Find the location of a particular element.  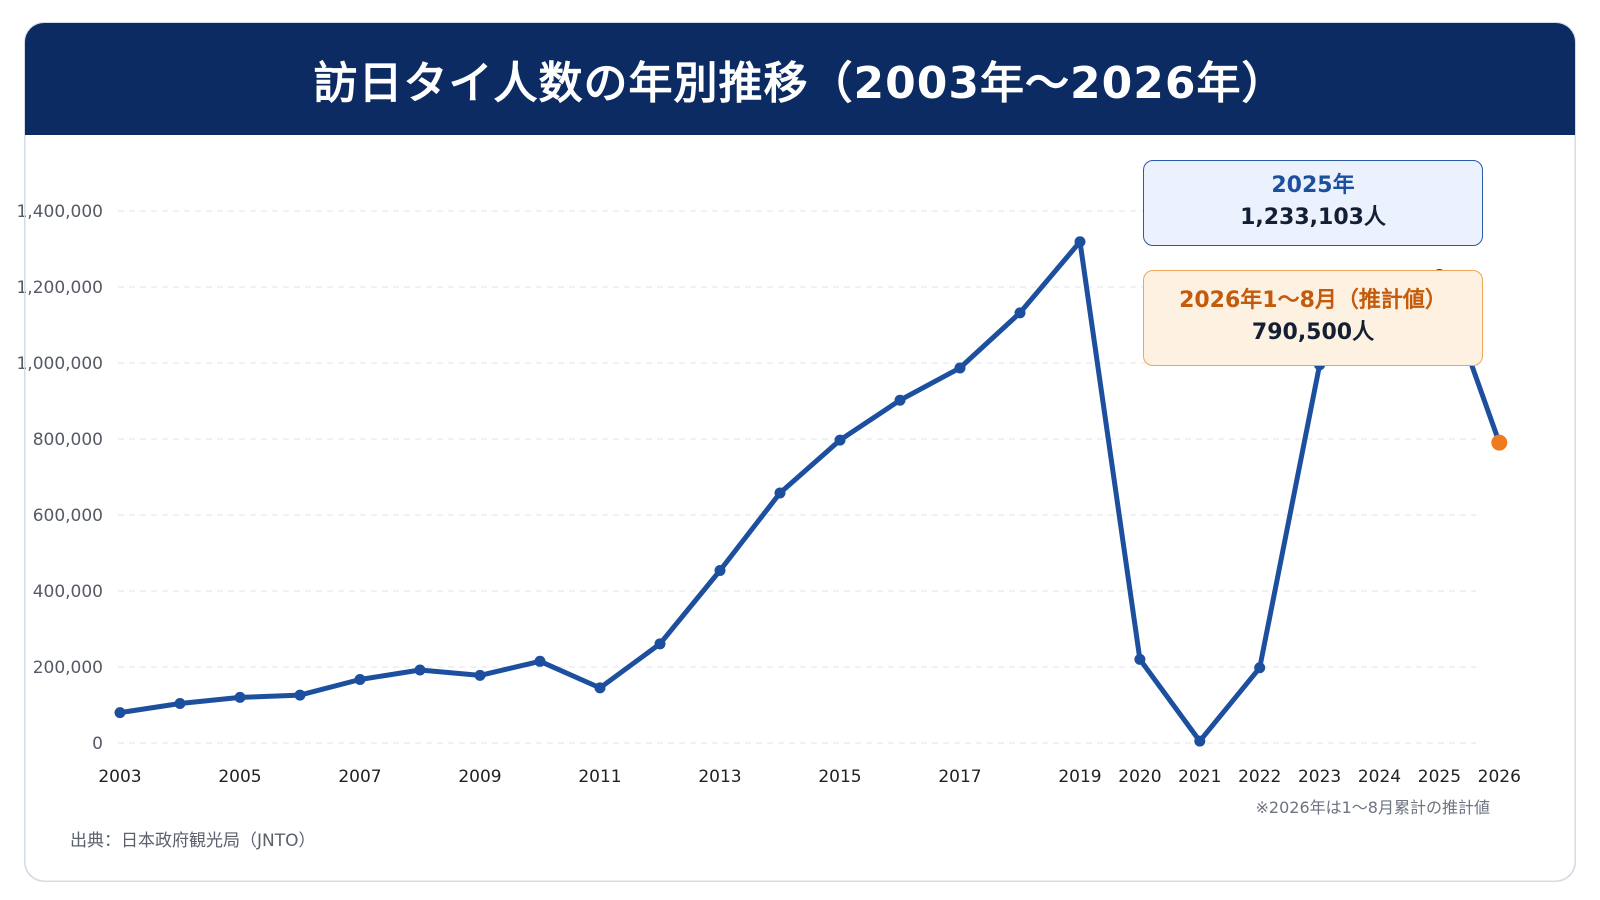

callout-2026-label: 2026年1〜8月（推計値） is located at coordinates (1313, 300).